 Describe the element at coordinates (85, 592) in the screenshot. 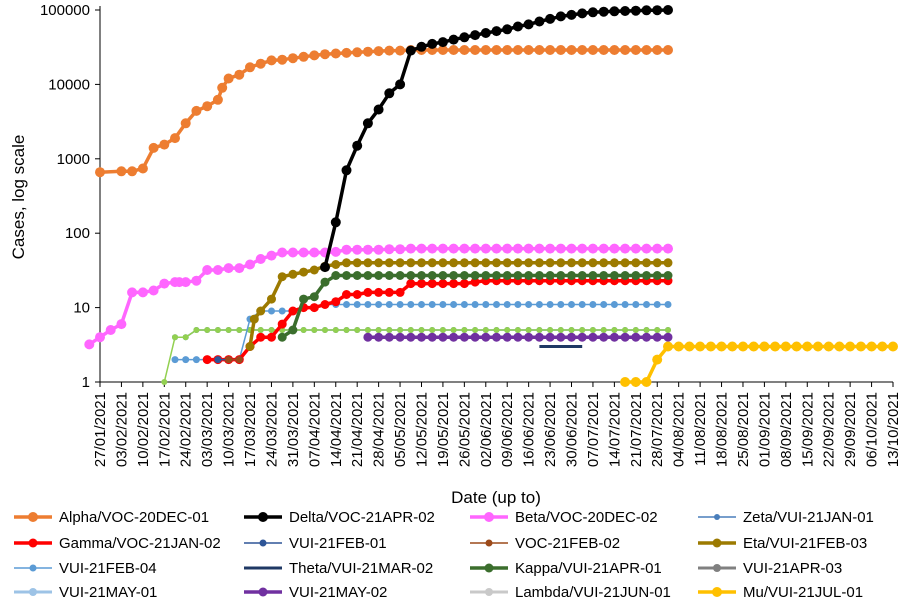

I see `legend-item-vui-21may-01: VUI-21MAY-01` at that location.